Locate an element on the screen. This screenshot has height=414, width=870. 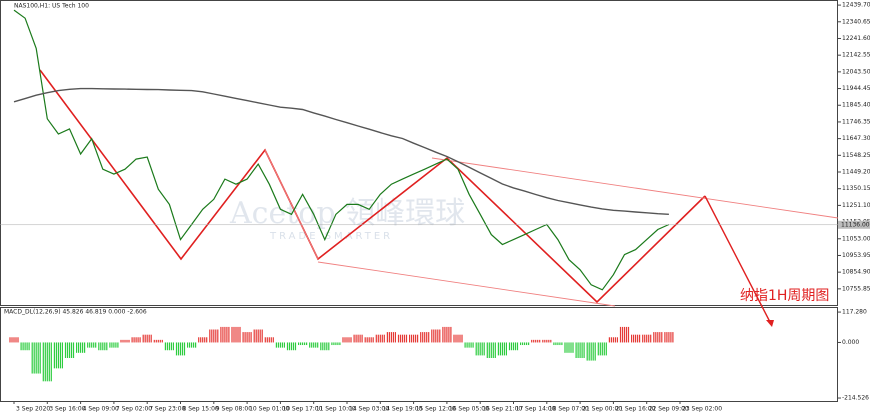
projection is located at coordinates (737, 259).